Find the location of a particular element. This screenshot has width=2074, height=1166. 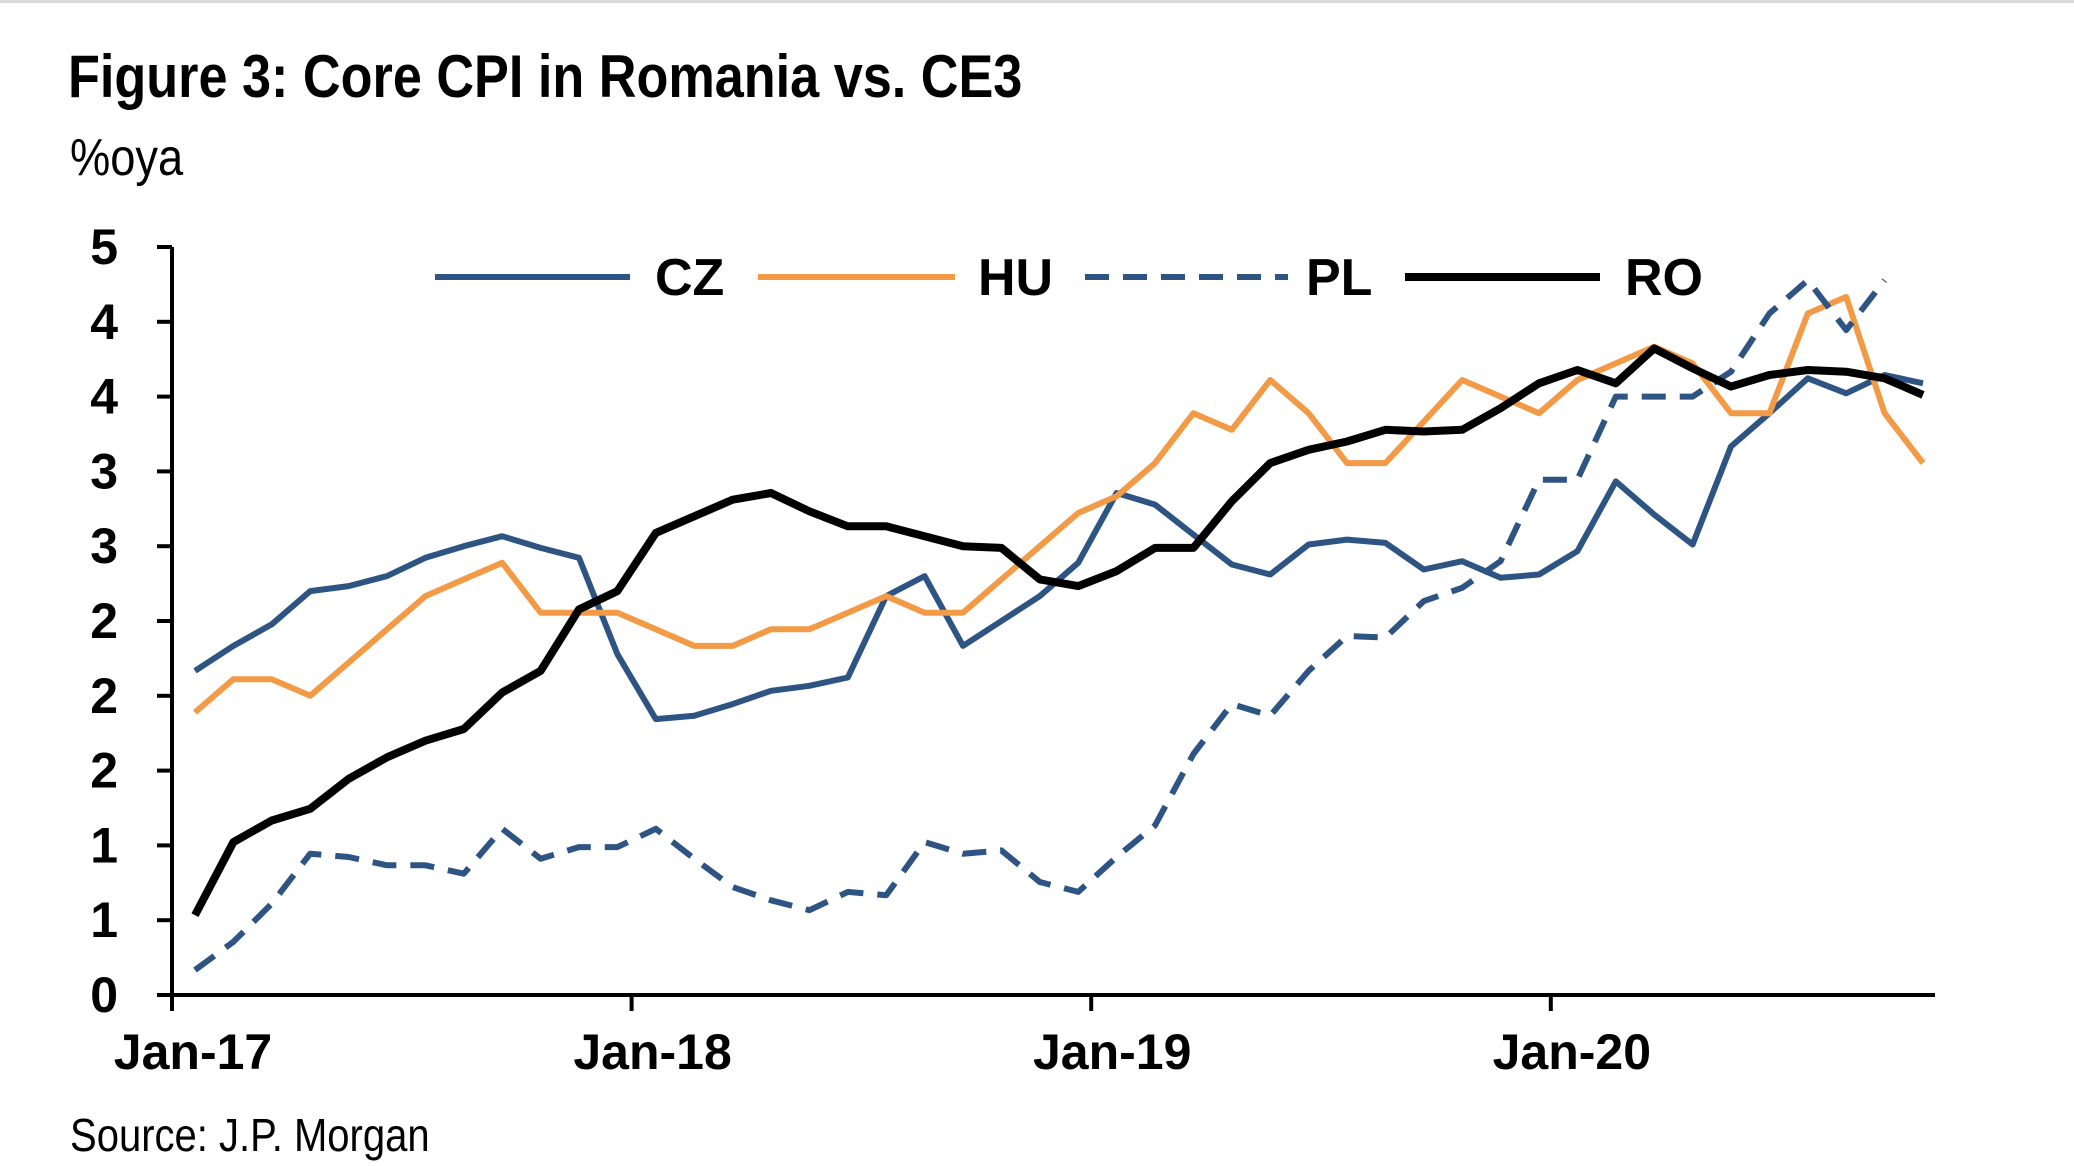

legend-label-hu: HU is located at coordinates (1015, 278).